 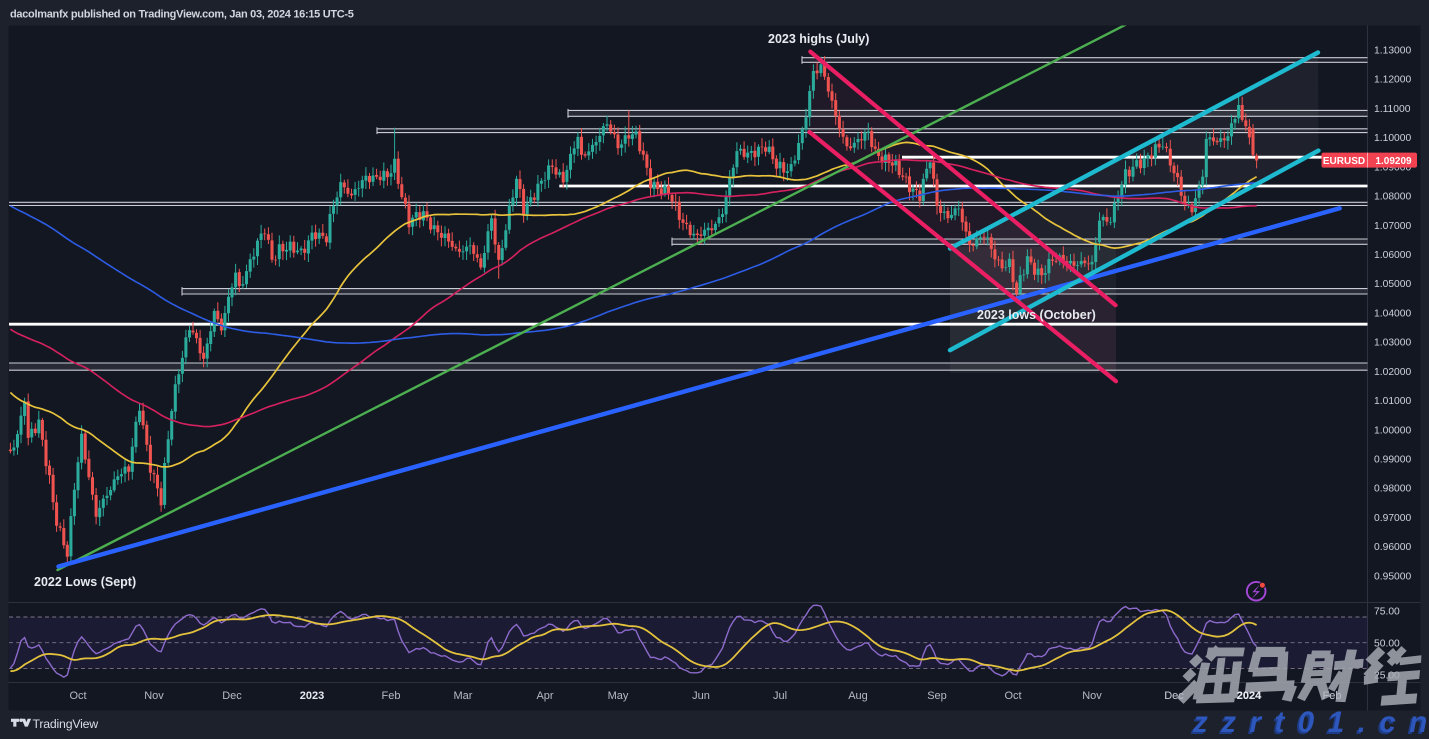 I want to click on svg-text: 0.99000, so click(x=1392, y=460).